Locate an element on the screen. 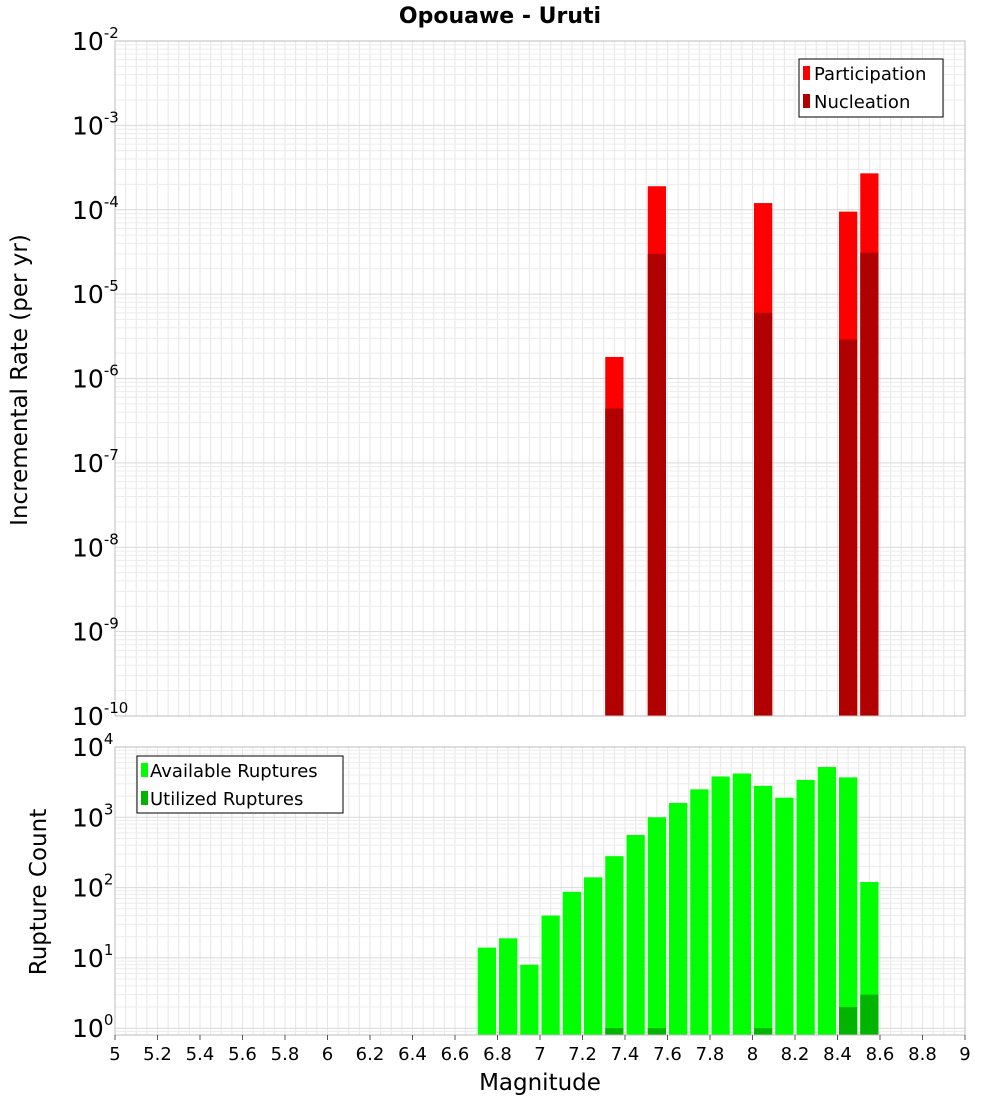 The height and width of the screenshot is (1100, 1000). legend-label-participation: Participation is located at coordinates (870, 74).